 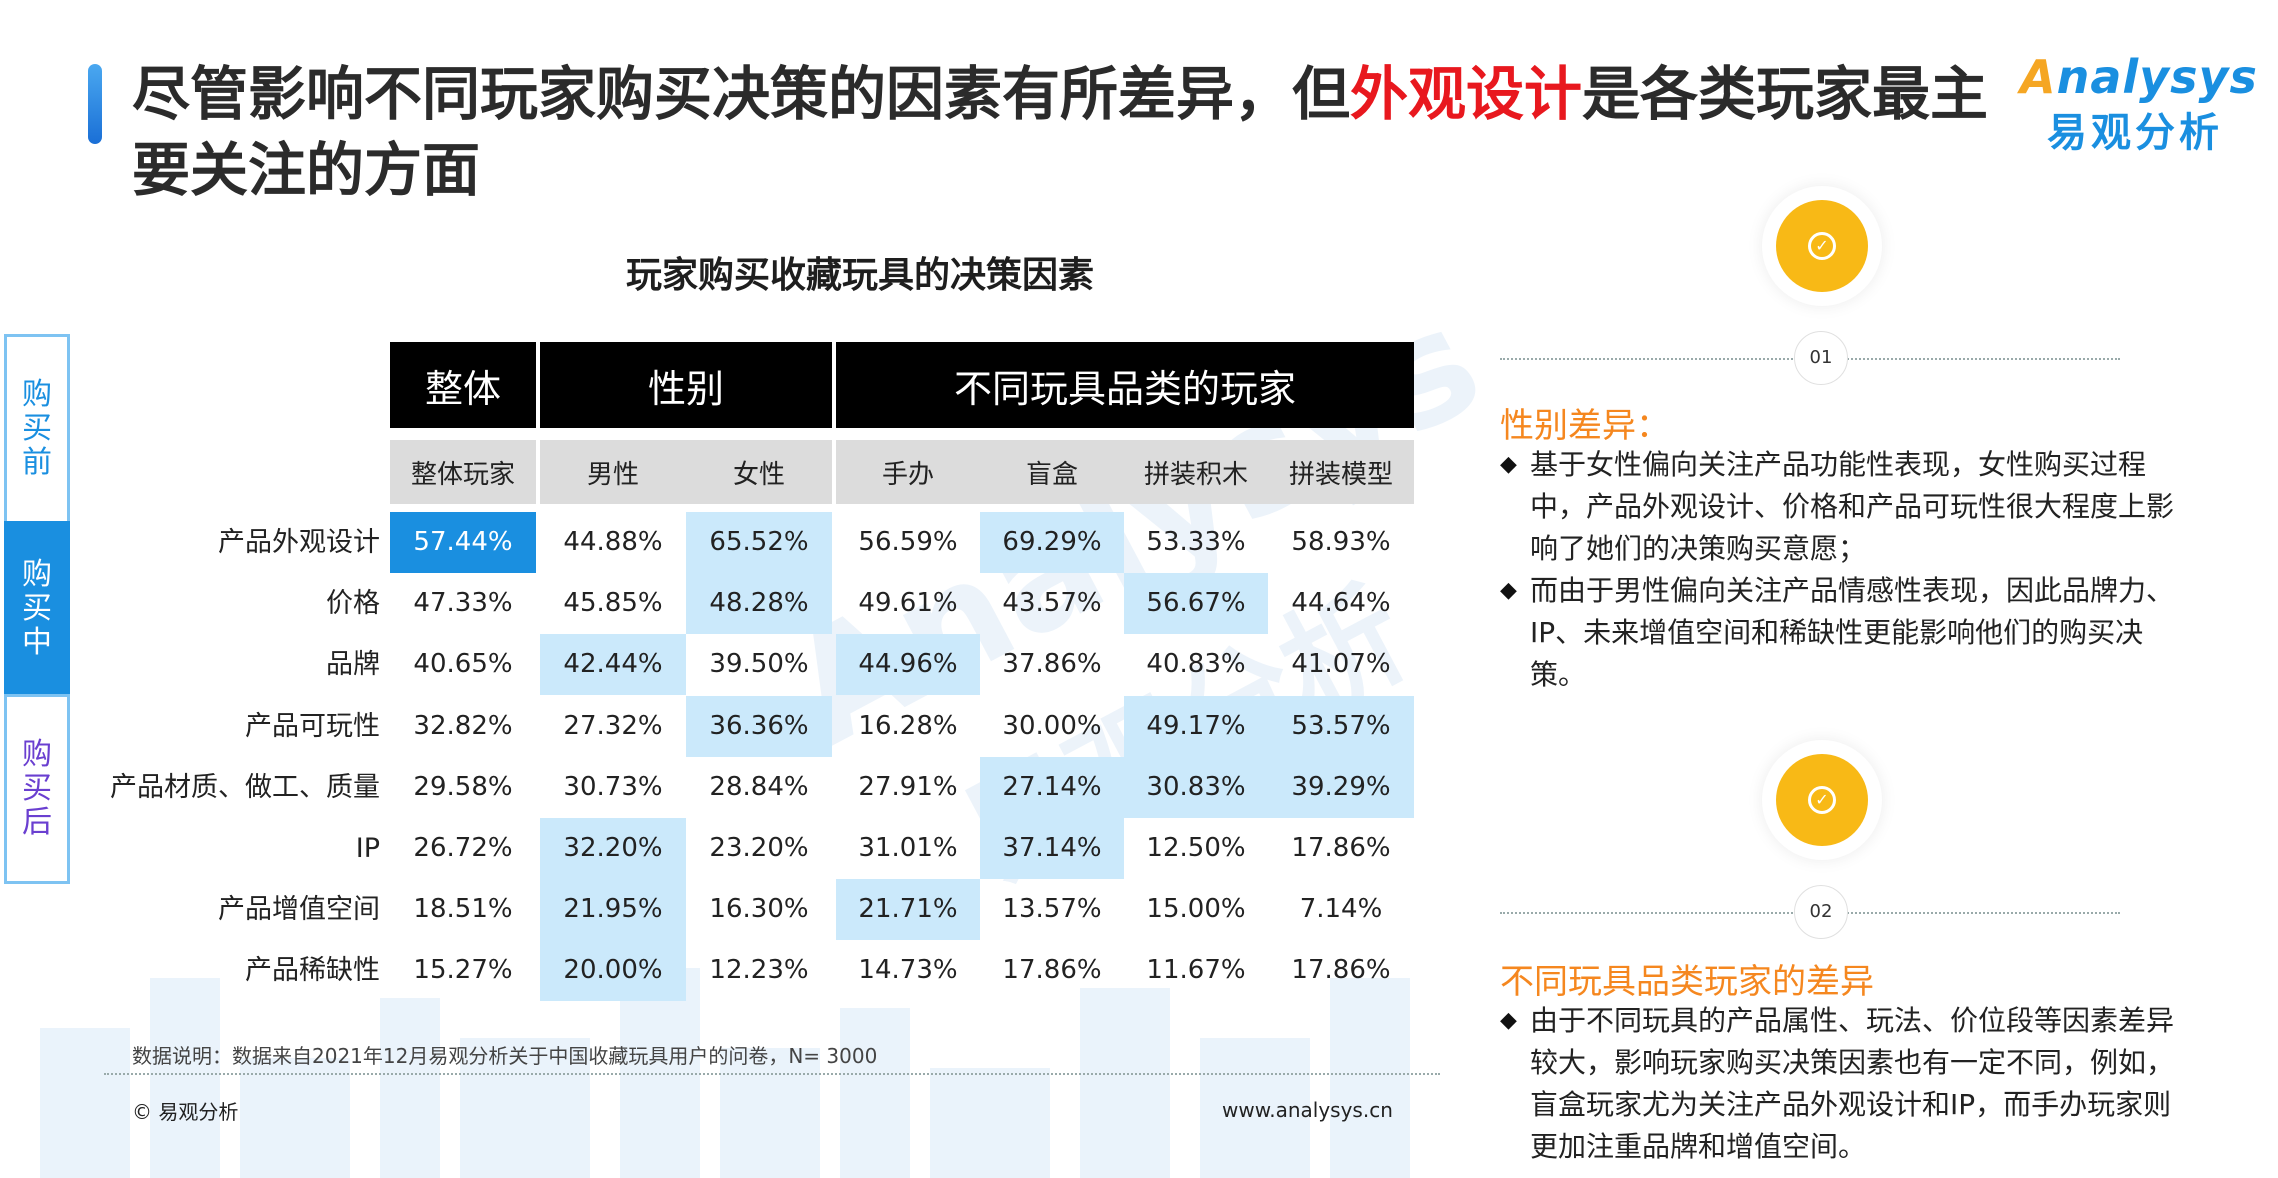 I want to click on title-part-1: 尽管影响不同玩家购买决策的因素有所差异，但, so click(x=741, y=94).